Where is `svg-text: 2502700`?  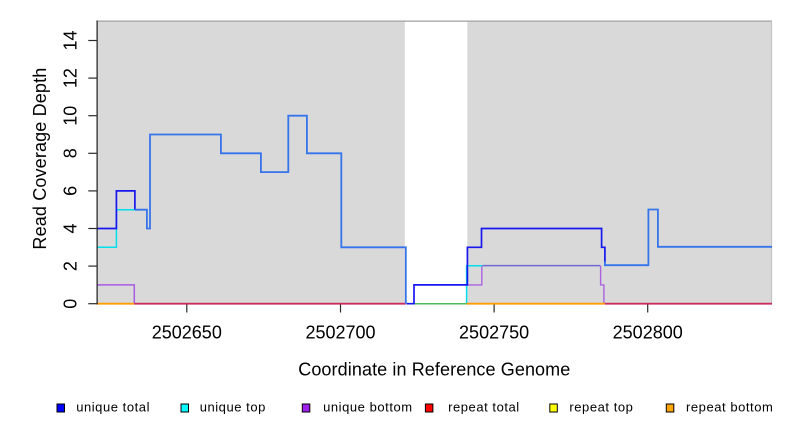
svg-text: 2502700 is located at coordinates (340, 333).